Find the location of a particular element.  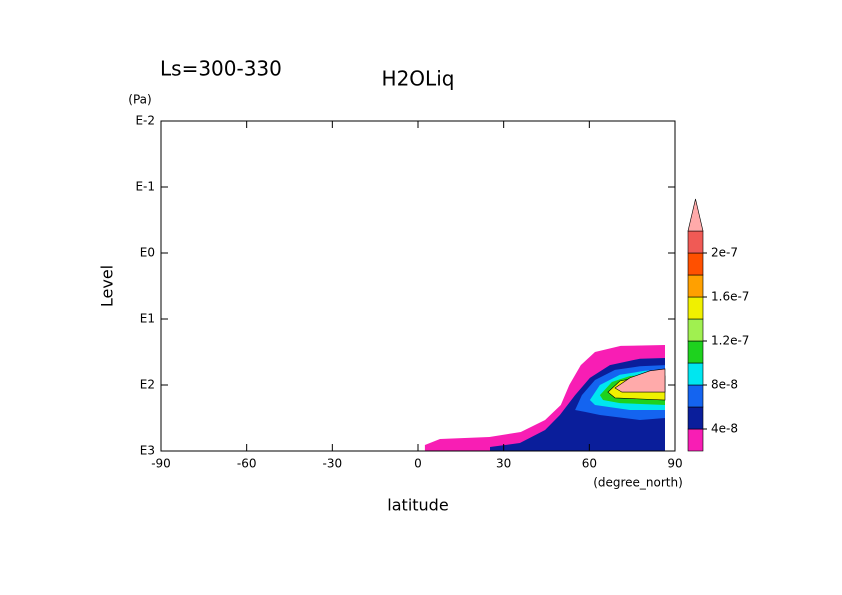

y-tick-label: E0 is located at coordinates (147, 253).